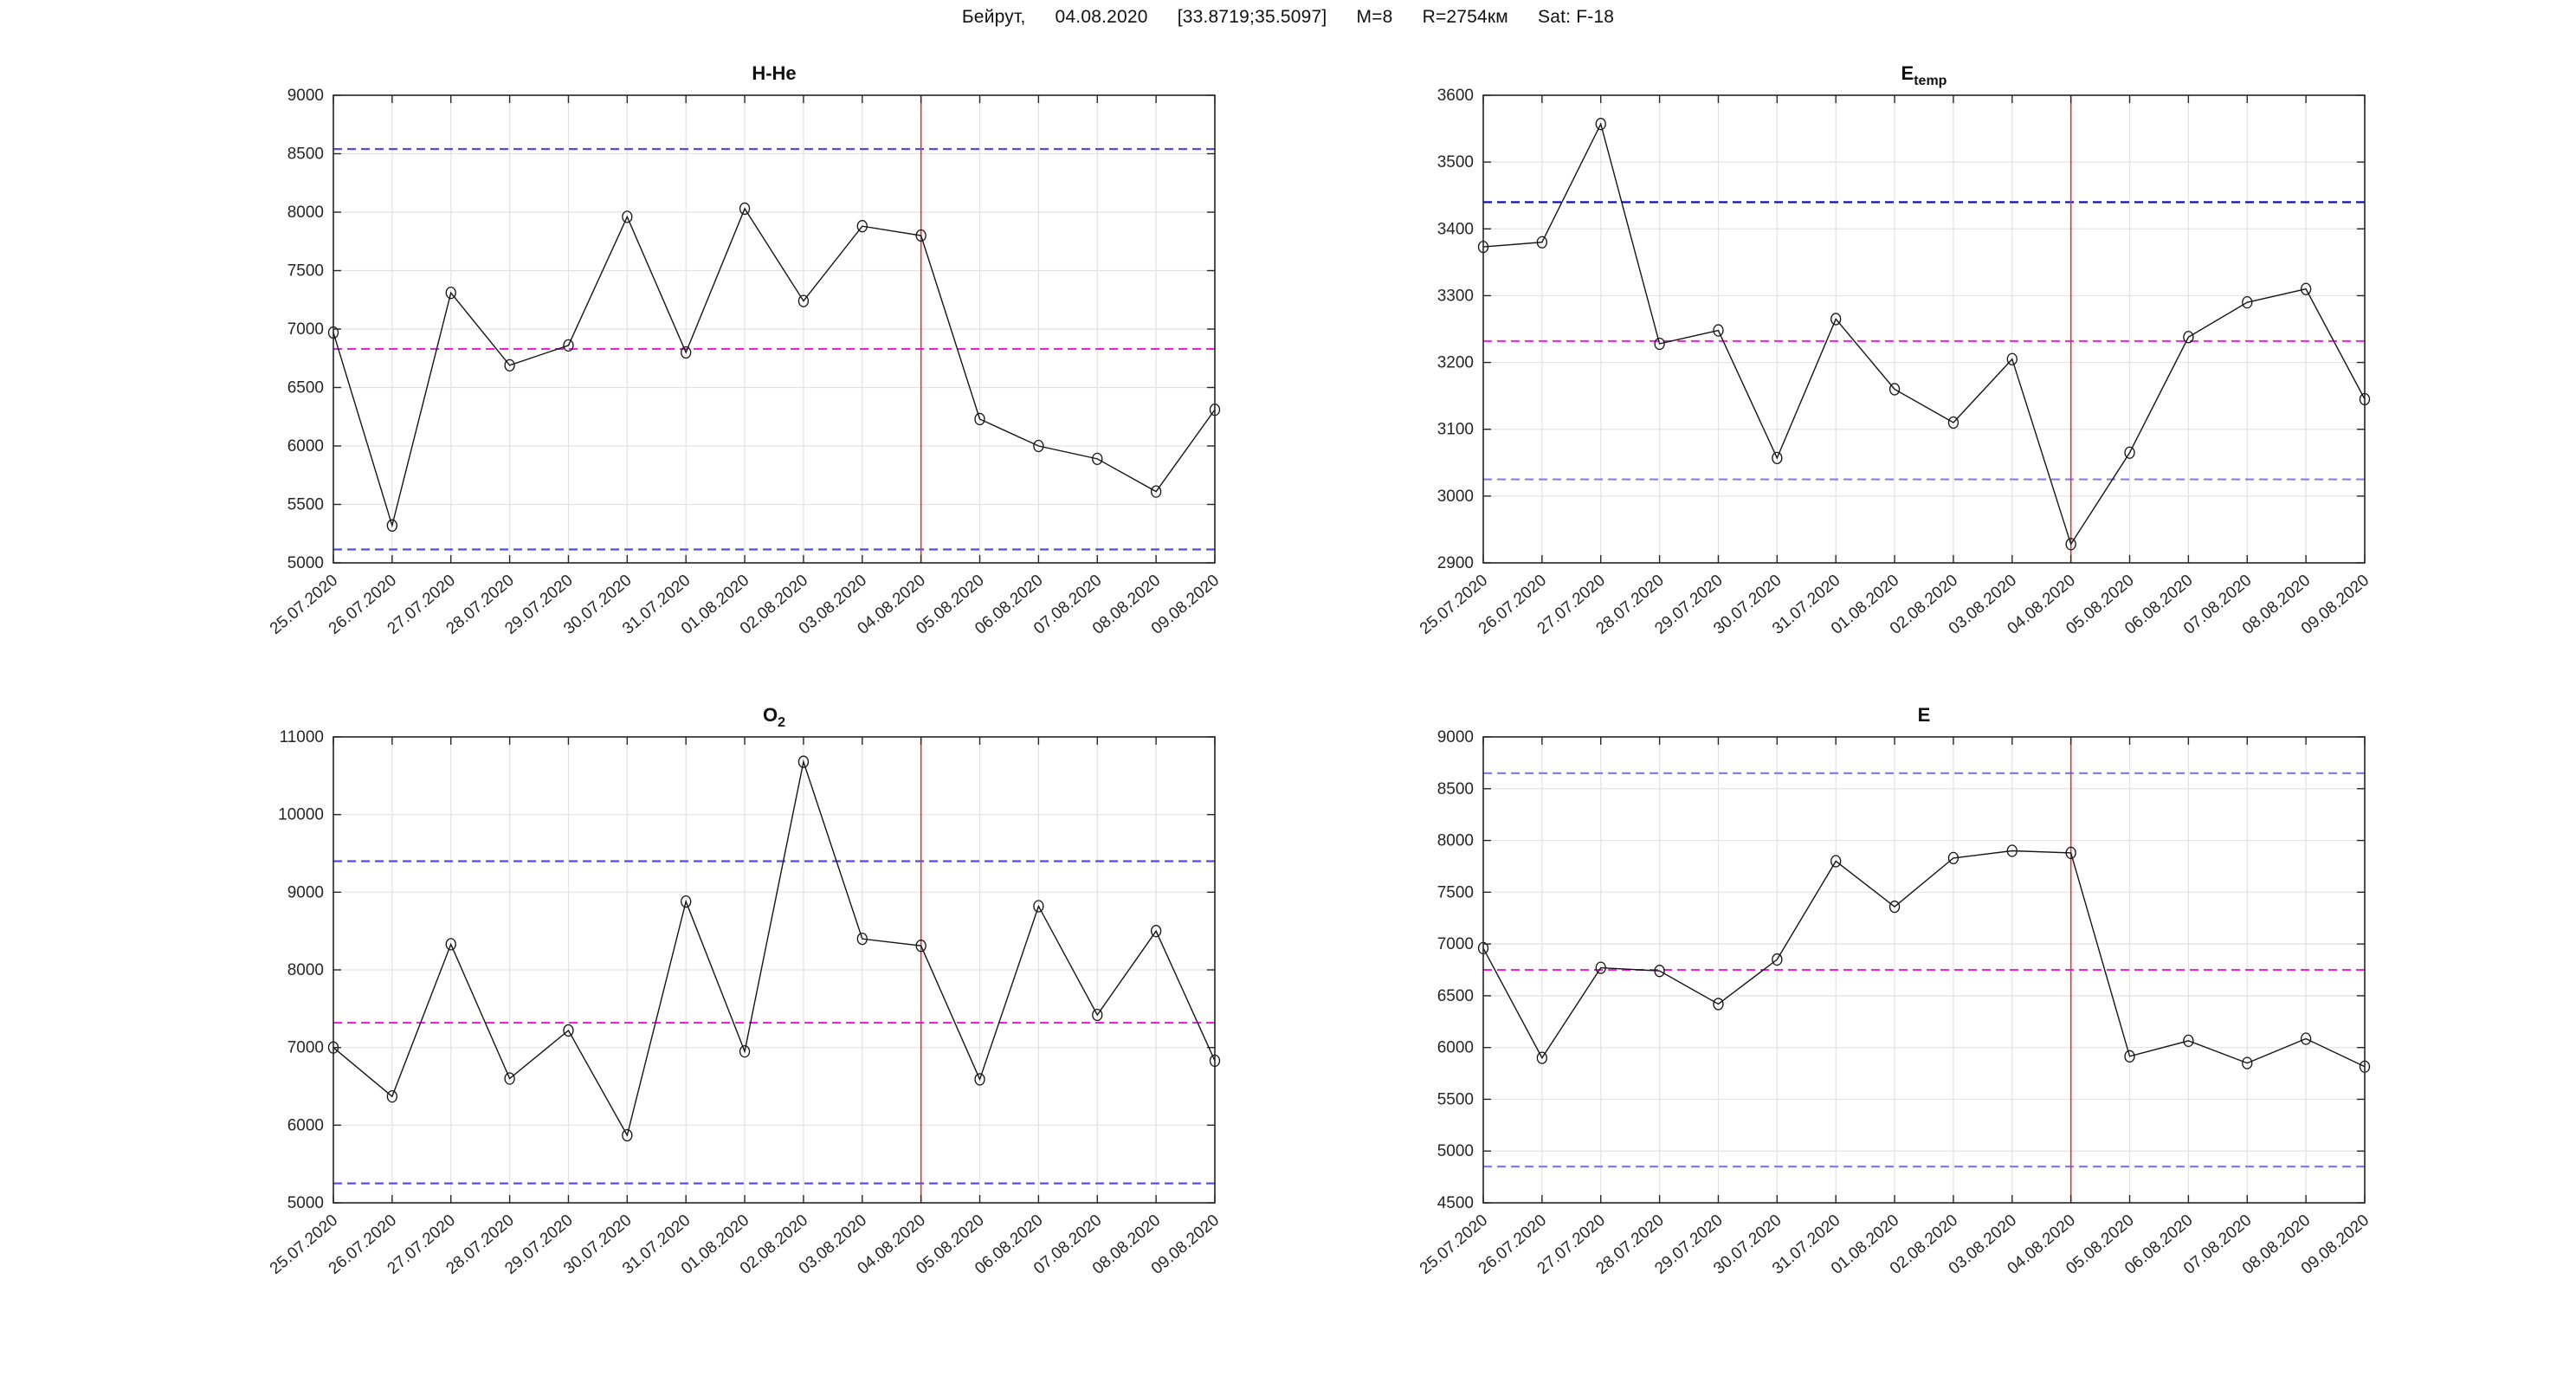  Describe the element at coordinates (1374, 17) in the screenshot. I see `title-magnitude: M=8` at that location.